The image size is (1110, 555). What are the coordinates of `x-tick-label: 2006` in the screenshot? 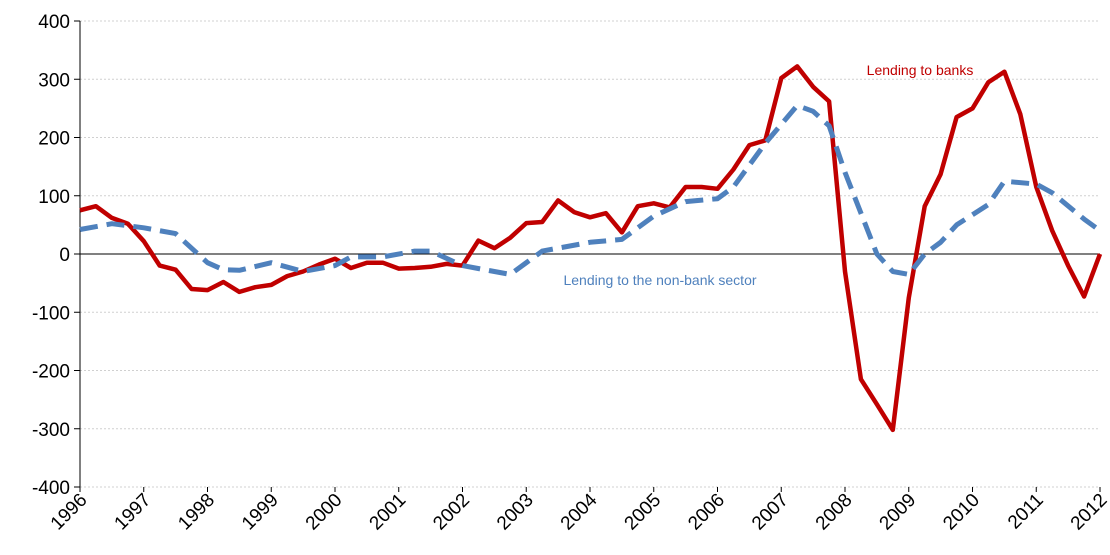 It's located at (706, 512).